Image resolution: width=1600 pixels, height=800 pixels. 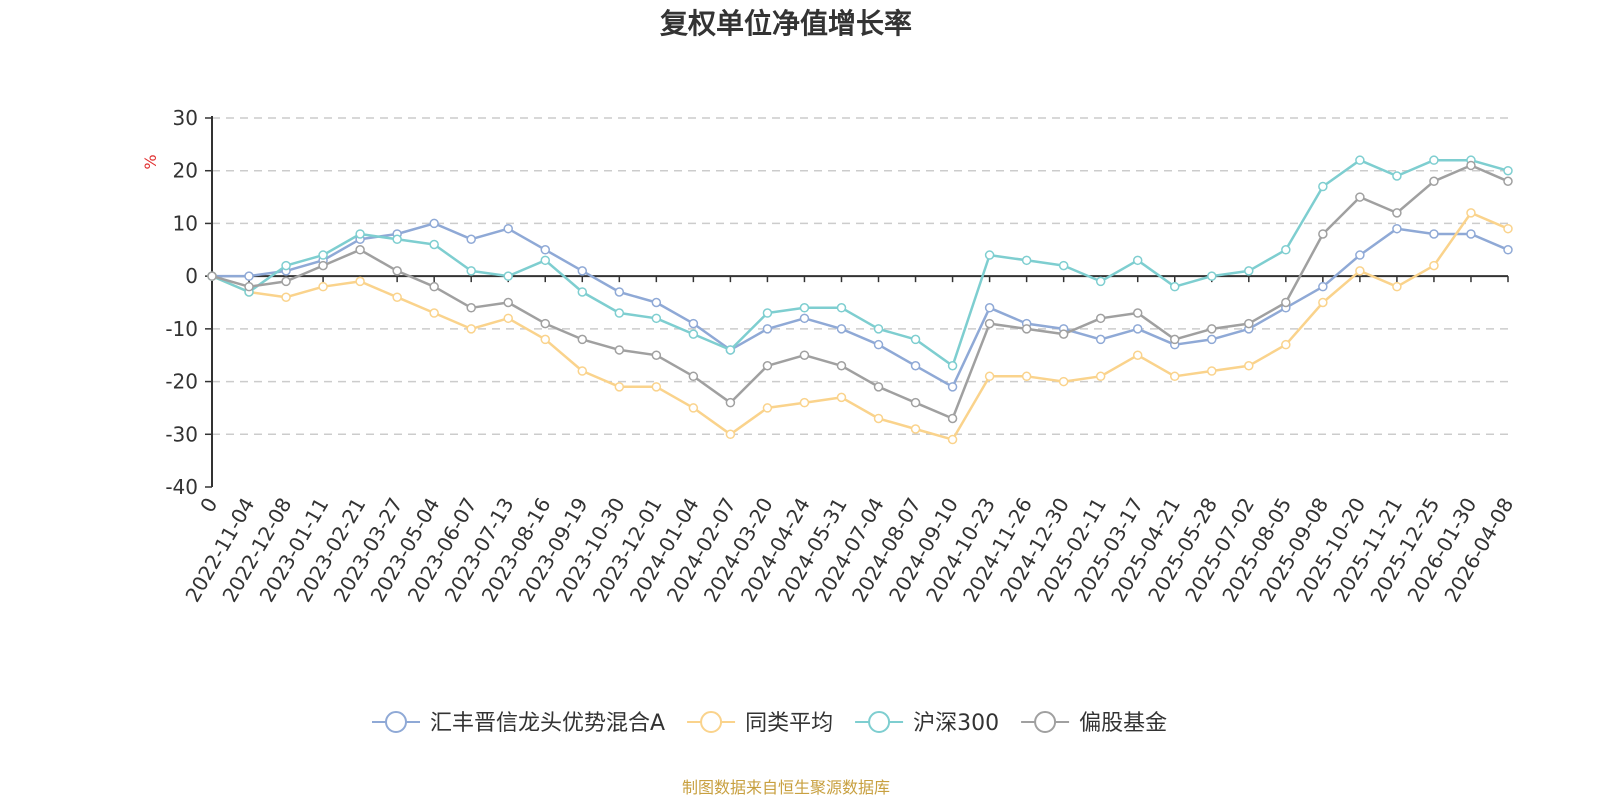 I want to click on source-note: 制图数据来自恒生聚源数据库, so click(x=786, y=787).